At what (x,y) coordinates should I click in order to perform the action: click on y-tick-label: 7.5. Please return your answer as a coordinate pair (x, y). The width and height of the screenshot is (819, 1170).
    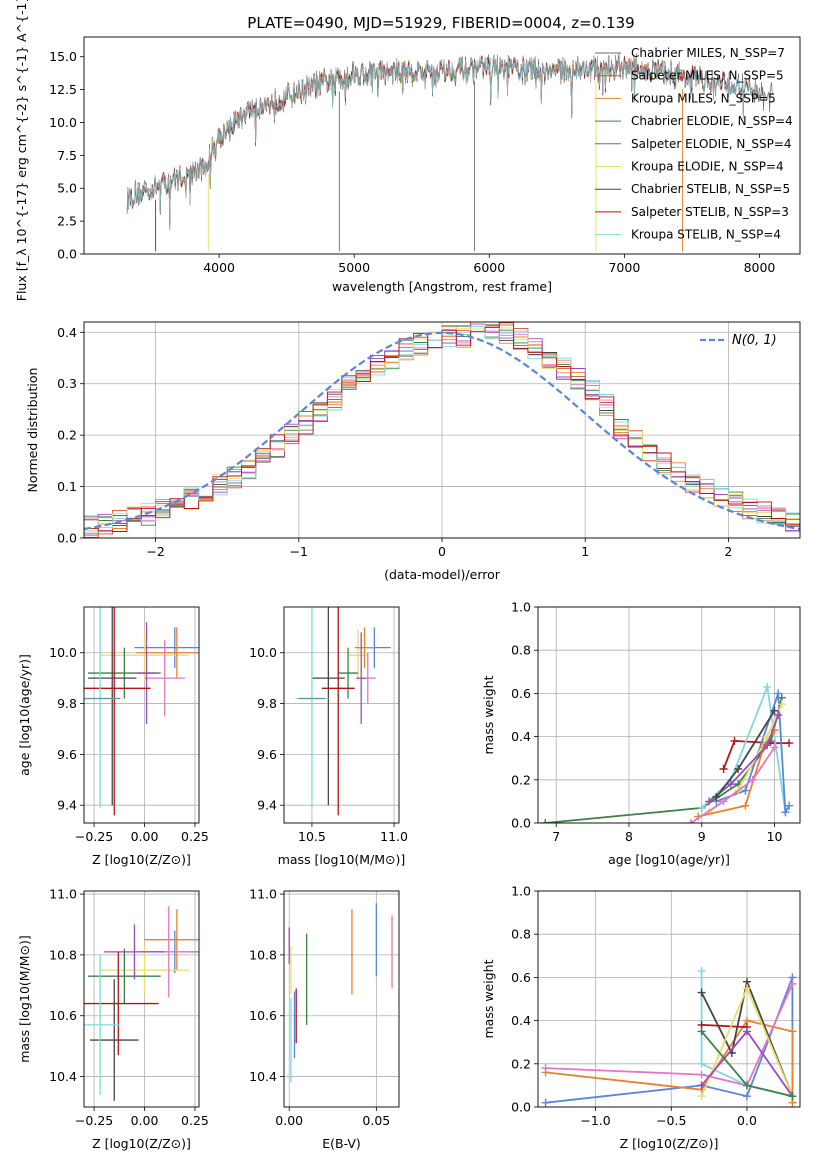
    Looking at the image, I should click on (67, 155).